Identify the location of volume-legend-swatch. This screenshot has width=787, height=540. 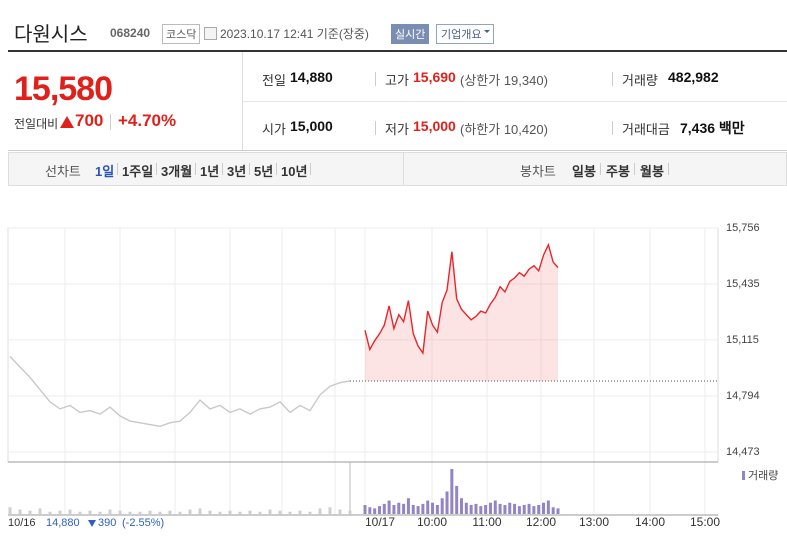
(743, 475).